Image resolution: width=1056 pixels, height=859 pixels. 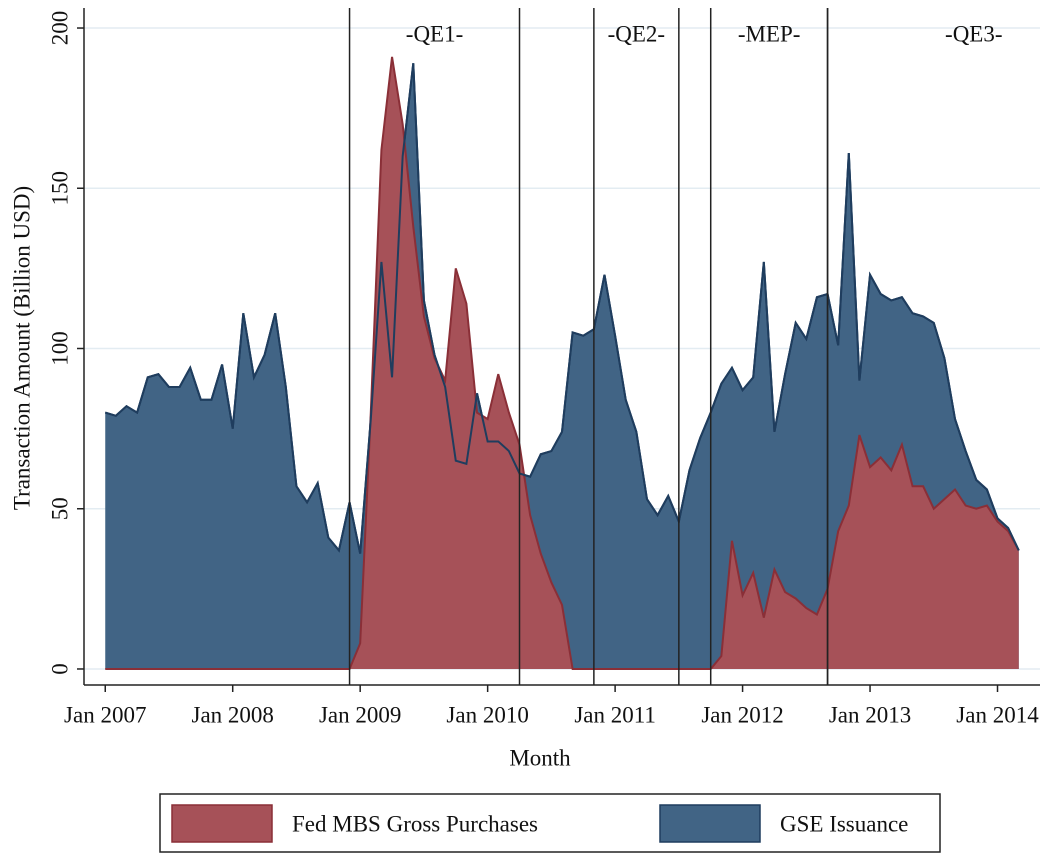 I want to click on y-tick-label: 50, so click(x=59, y=508).